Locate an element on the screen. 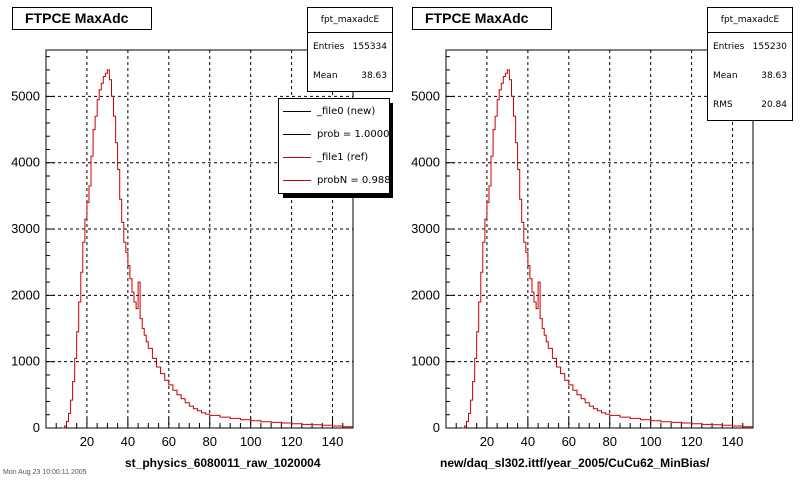 The width and height of the screenshot is (800, 480). legend-entry-file1: _file1 (ref) is located at coordinates (334, 157).